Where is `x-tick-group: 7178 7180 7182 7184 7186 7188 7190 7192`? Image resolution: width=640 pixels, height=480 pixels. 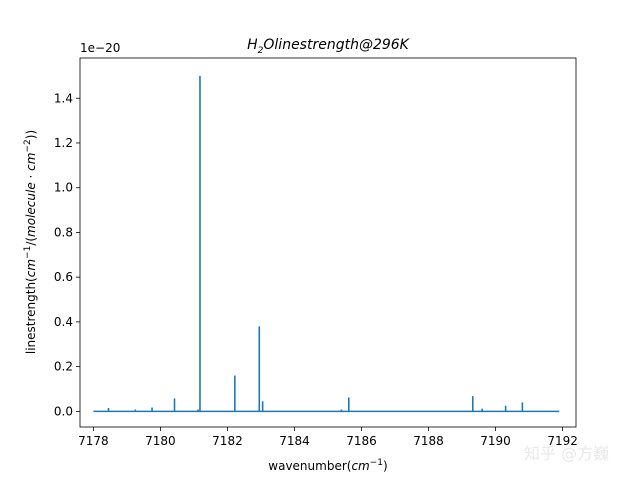
x-tick-group: 7178 7180 7182 7184 7186 7188 7190 7192 is located at coordinates (328, 437).